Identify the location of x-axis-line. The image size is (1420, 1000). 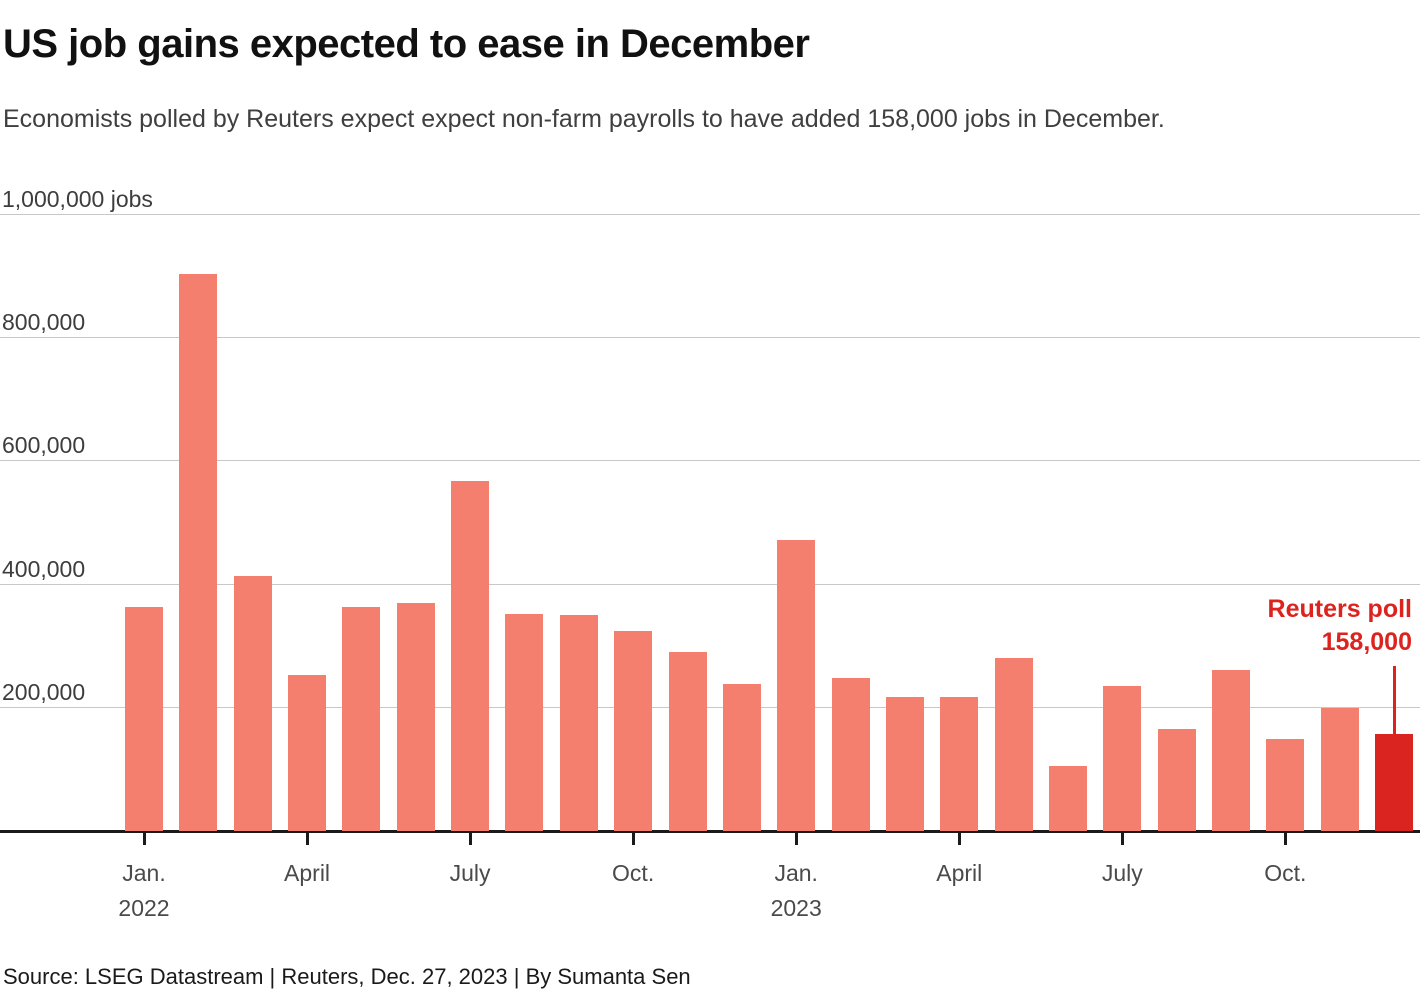
(710, 831).